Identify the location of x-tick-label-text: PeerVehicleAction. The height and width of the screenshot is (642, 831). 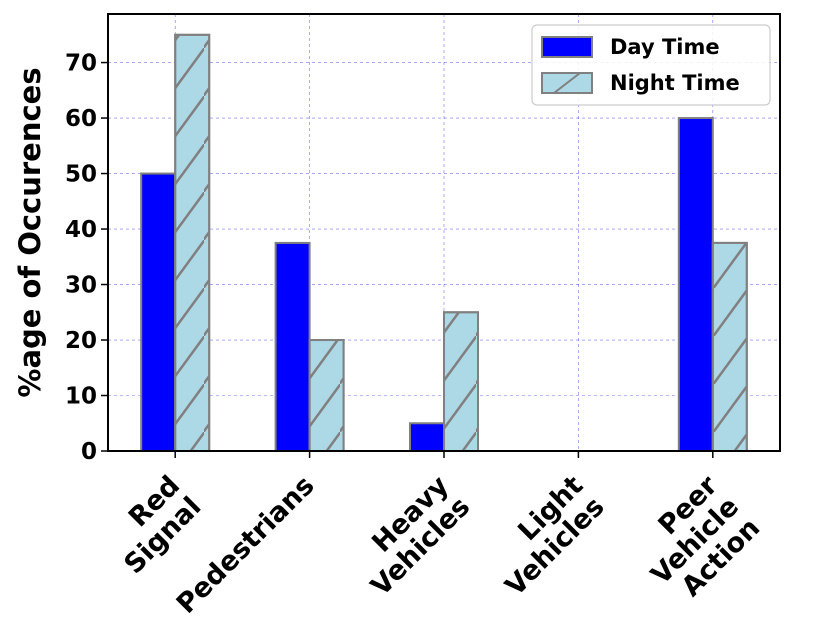
(695, 541).